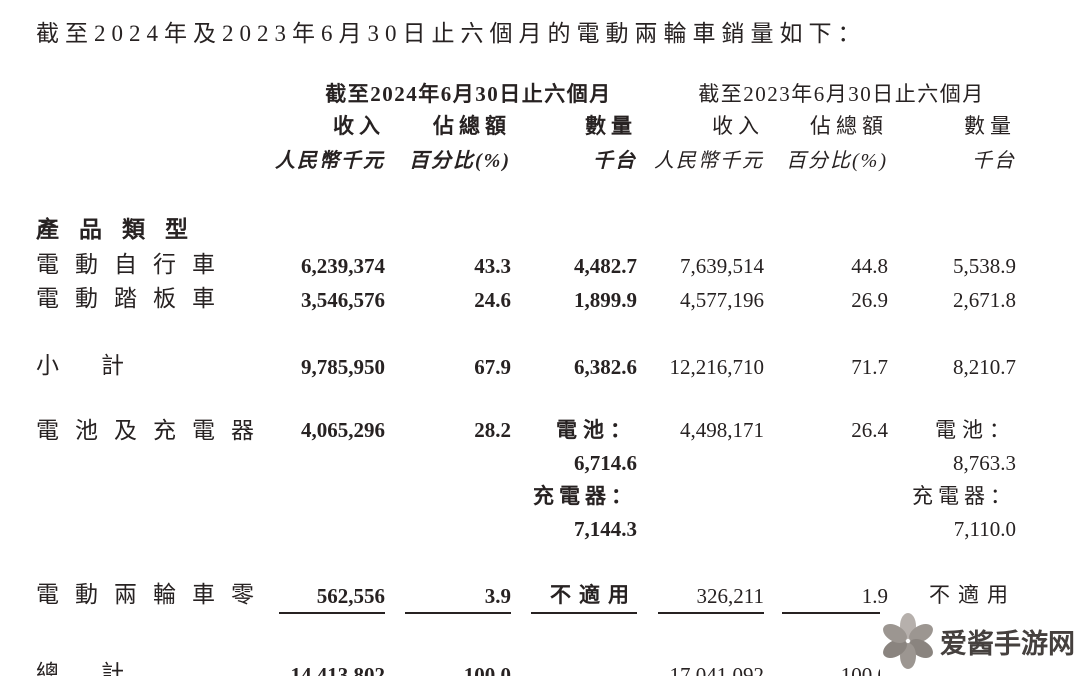 This screenshot has height=676, width=1080. Describe the element at coordinates (975, 430) in the screenshot. I see `battery-label-2023: 電池：` at that location.